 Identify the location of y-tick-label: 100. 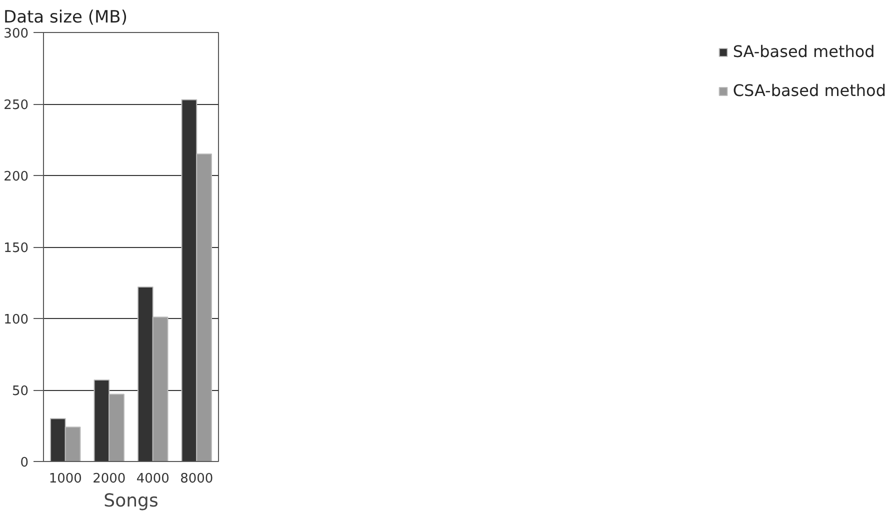
(16, 320).